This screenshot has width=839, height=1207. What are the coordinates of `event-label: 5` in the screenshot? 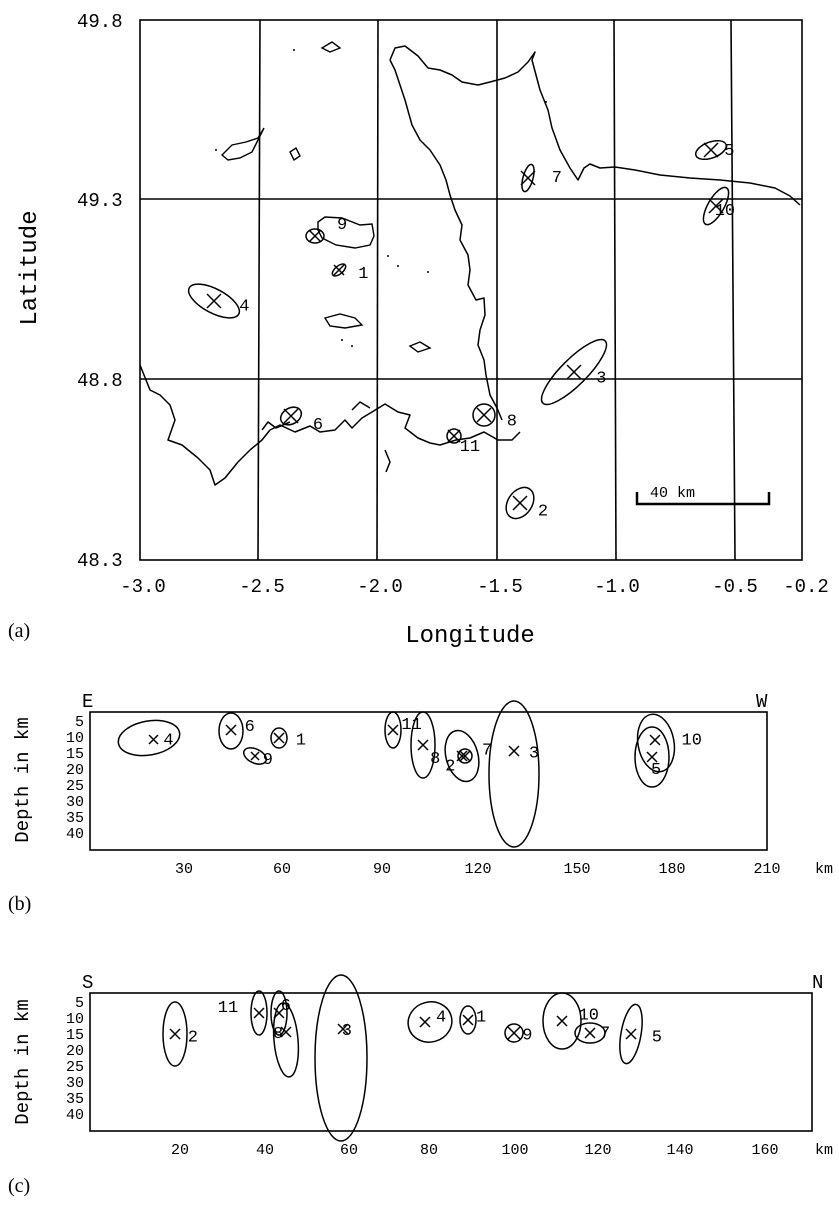 It's located at (729, 151).